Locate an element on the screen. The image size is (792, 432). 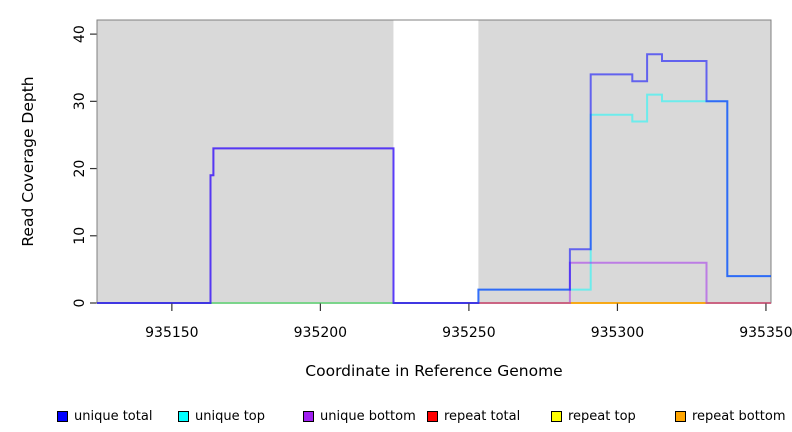
x-tick-label: 935250 is located at coordinates (468, 333).